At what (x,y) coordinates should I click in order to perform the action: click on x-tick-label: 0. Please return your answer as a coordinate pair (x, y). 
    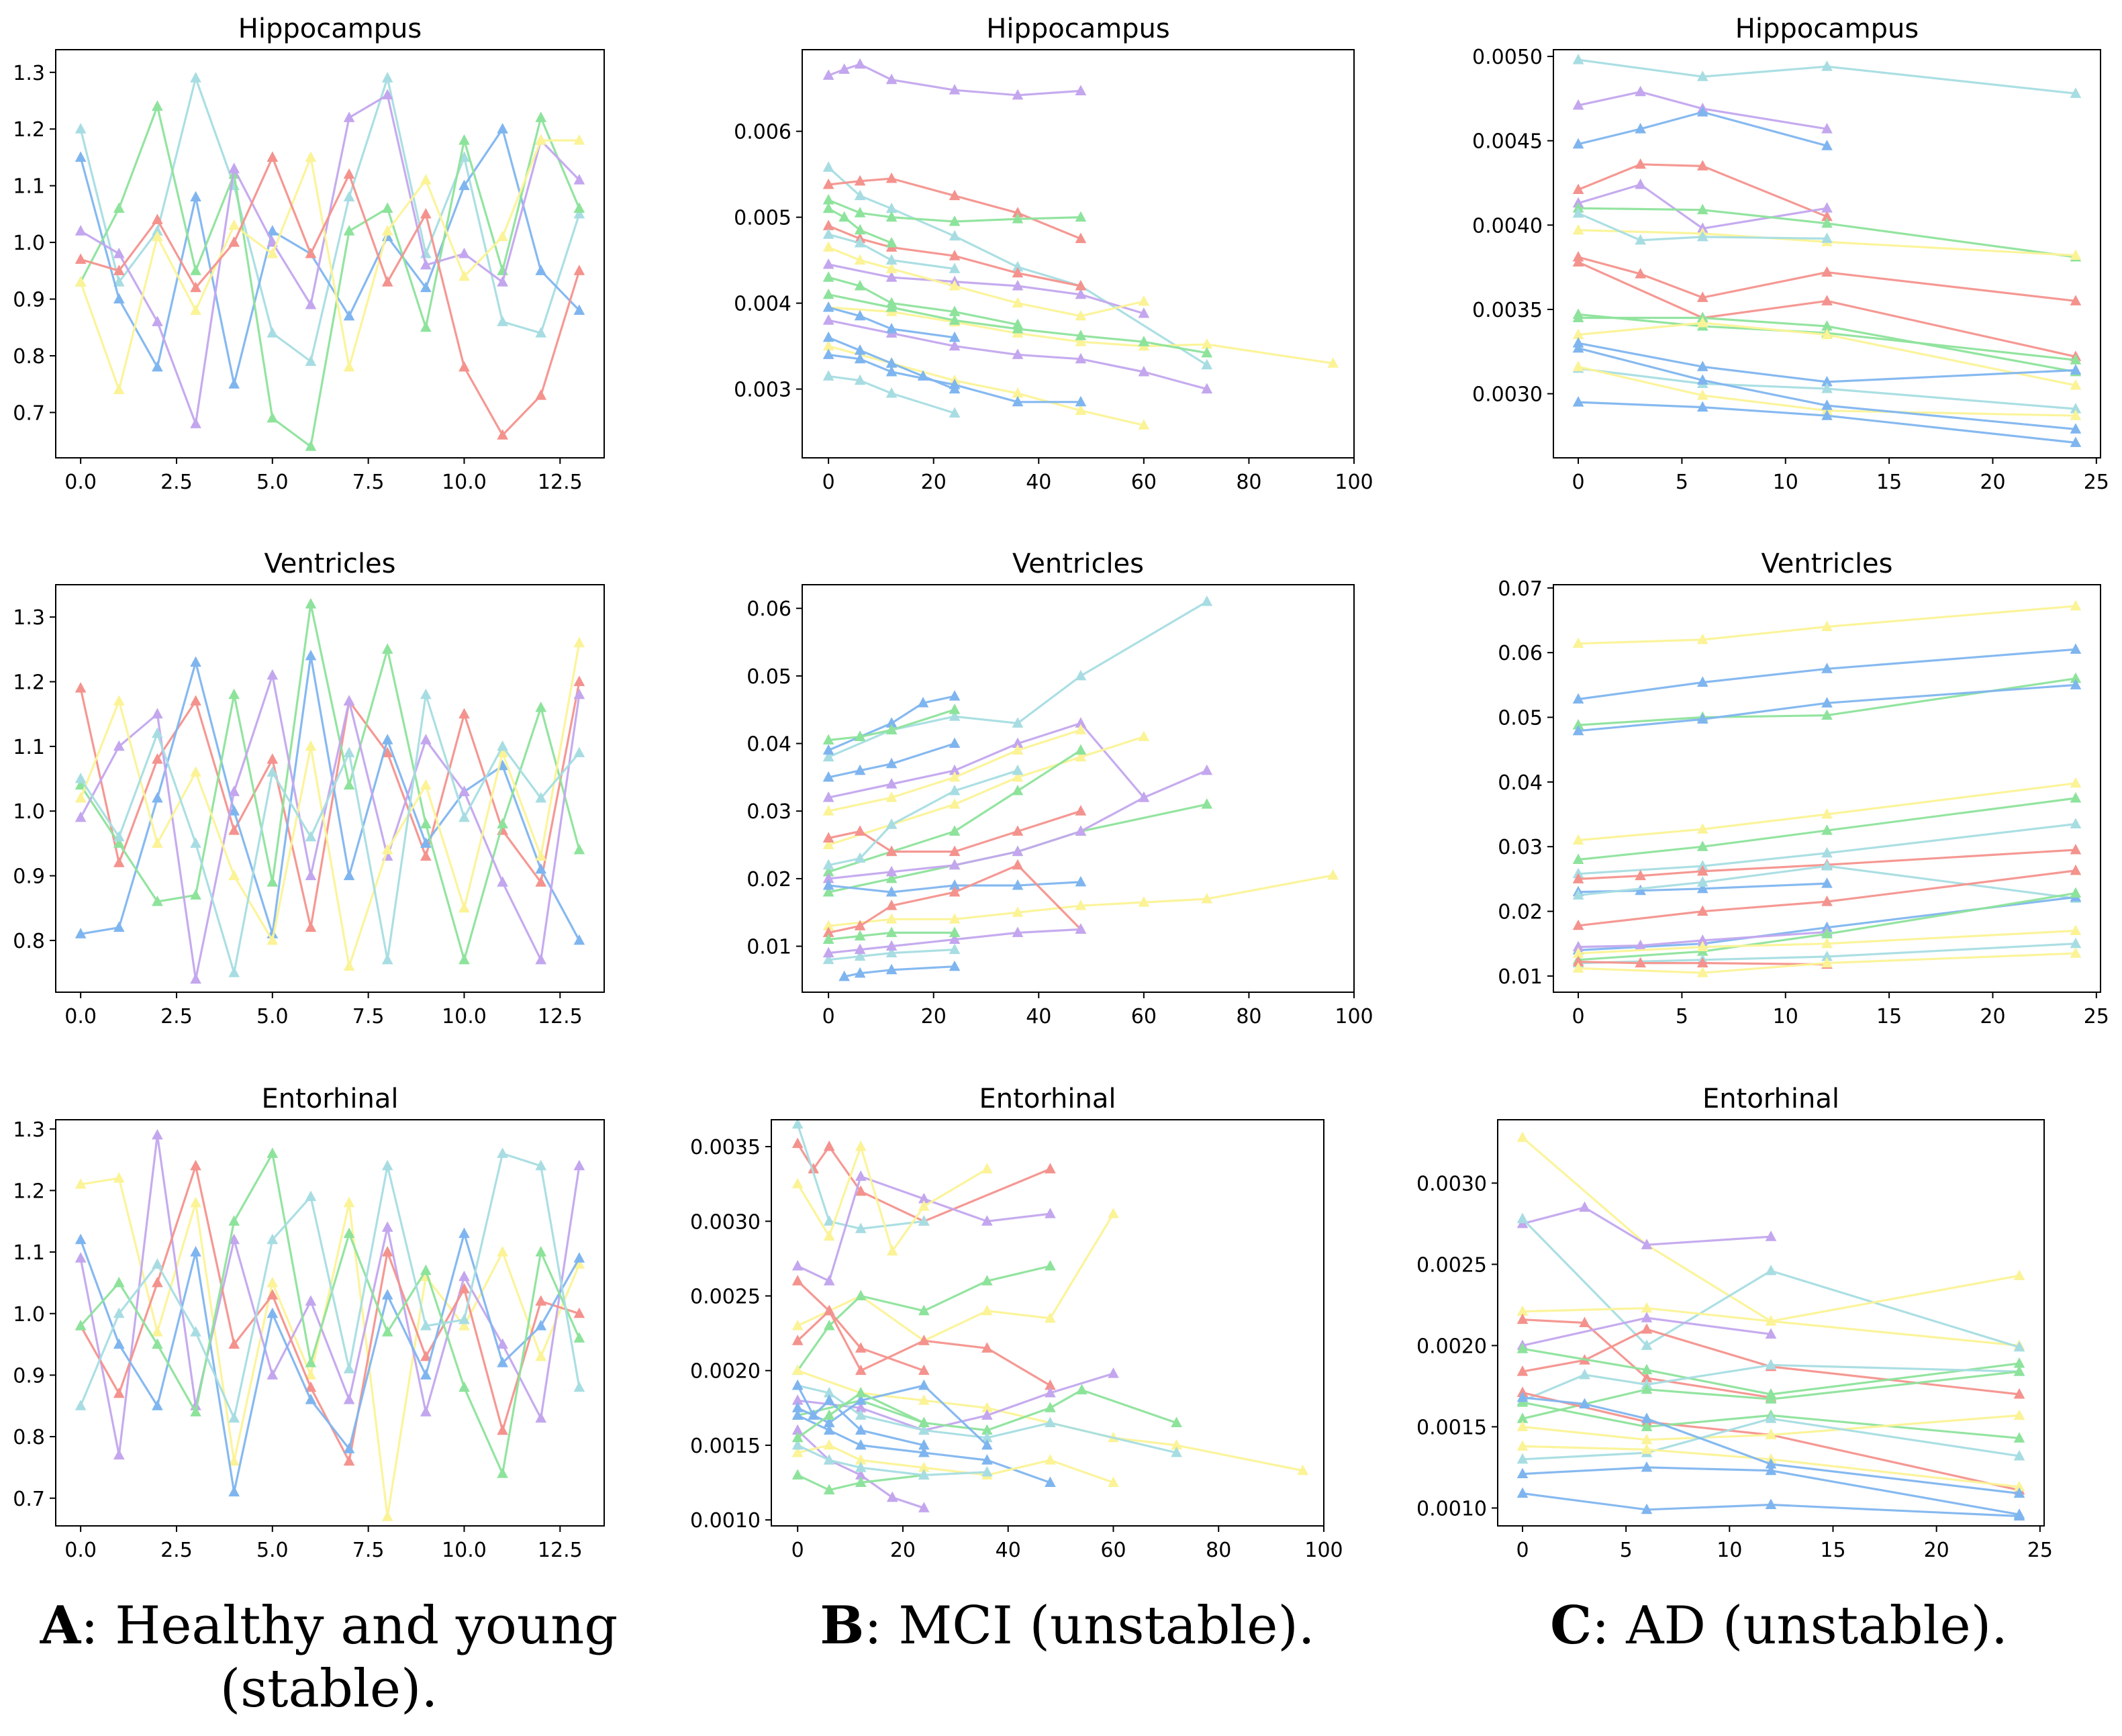
    Looking at the image, I should click on (828, 1017).